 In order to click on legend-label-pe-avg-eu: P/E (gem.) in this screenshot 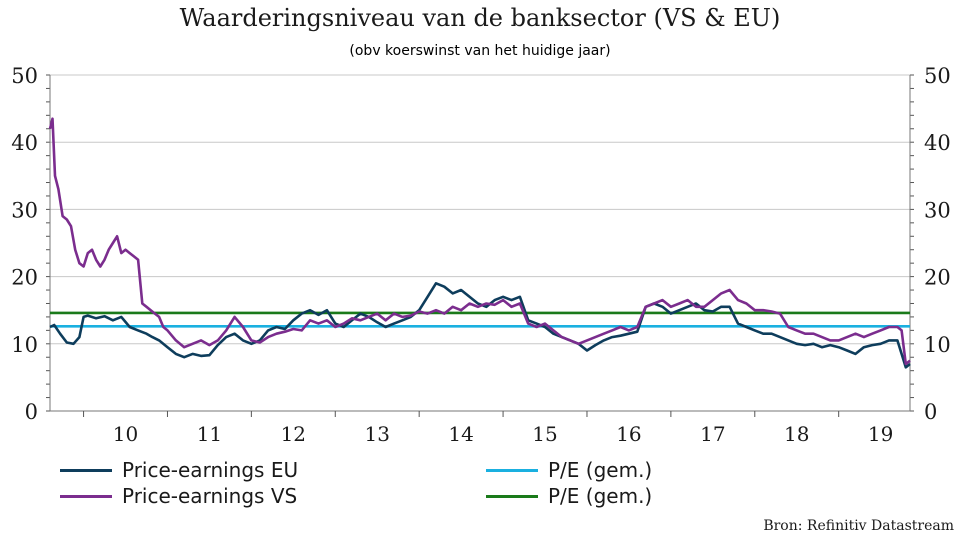, I will do `click(600, 470)`.